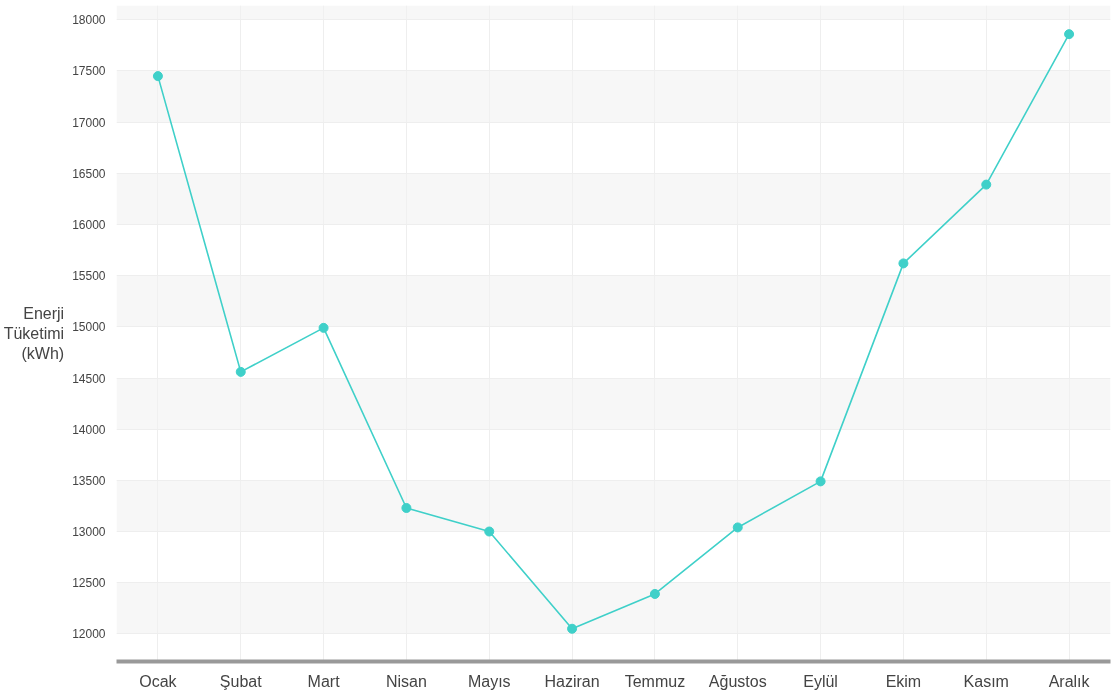  I want to click on y-tick-label: 13500, so click(89, 480).